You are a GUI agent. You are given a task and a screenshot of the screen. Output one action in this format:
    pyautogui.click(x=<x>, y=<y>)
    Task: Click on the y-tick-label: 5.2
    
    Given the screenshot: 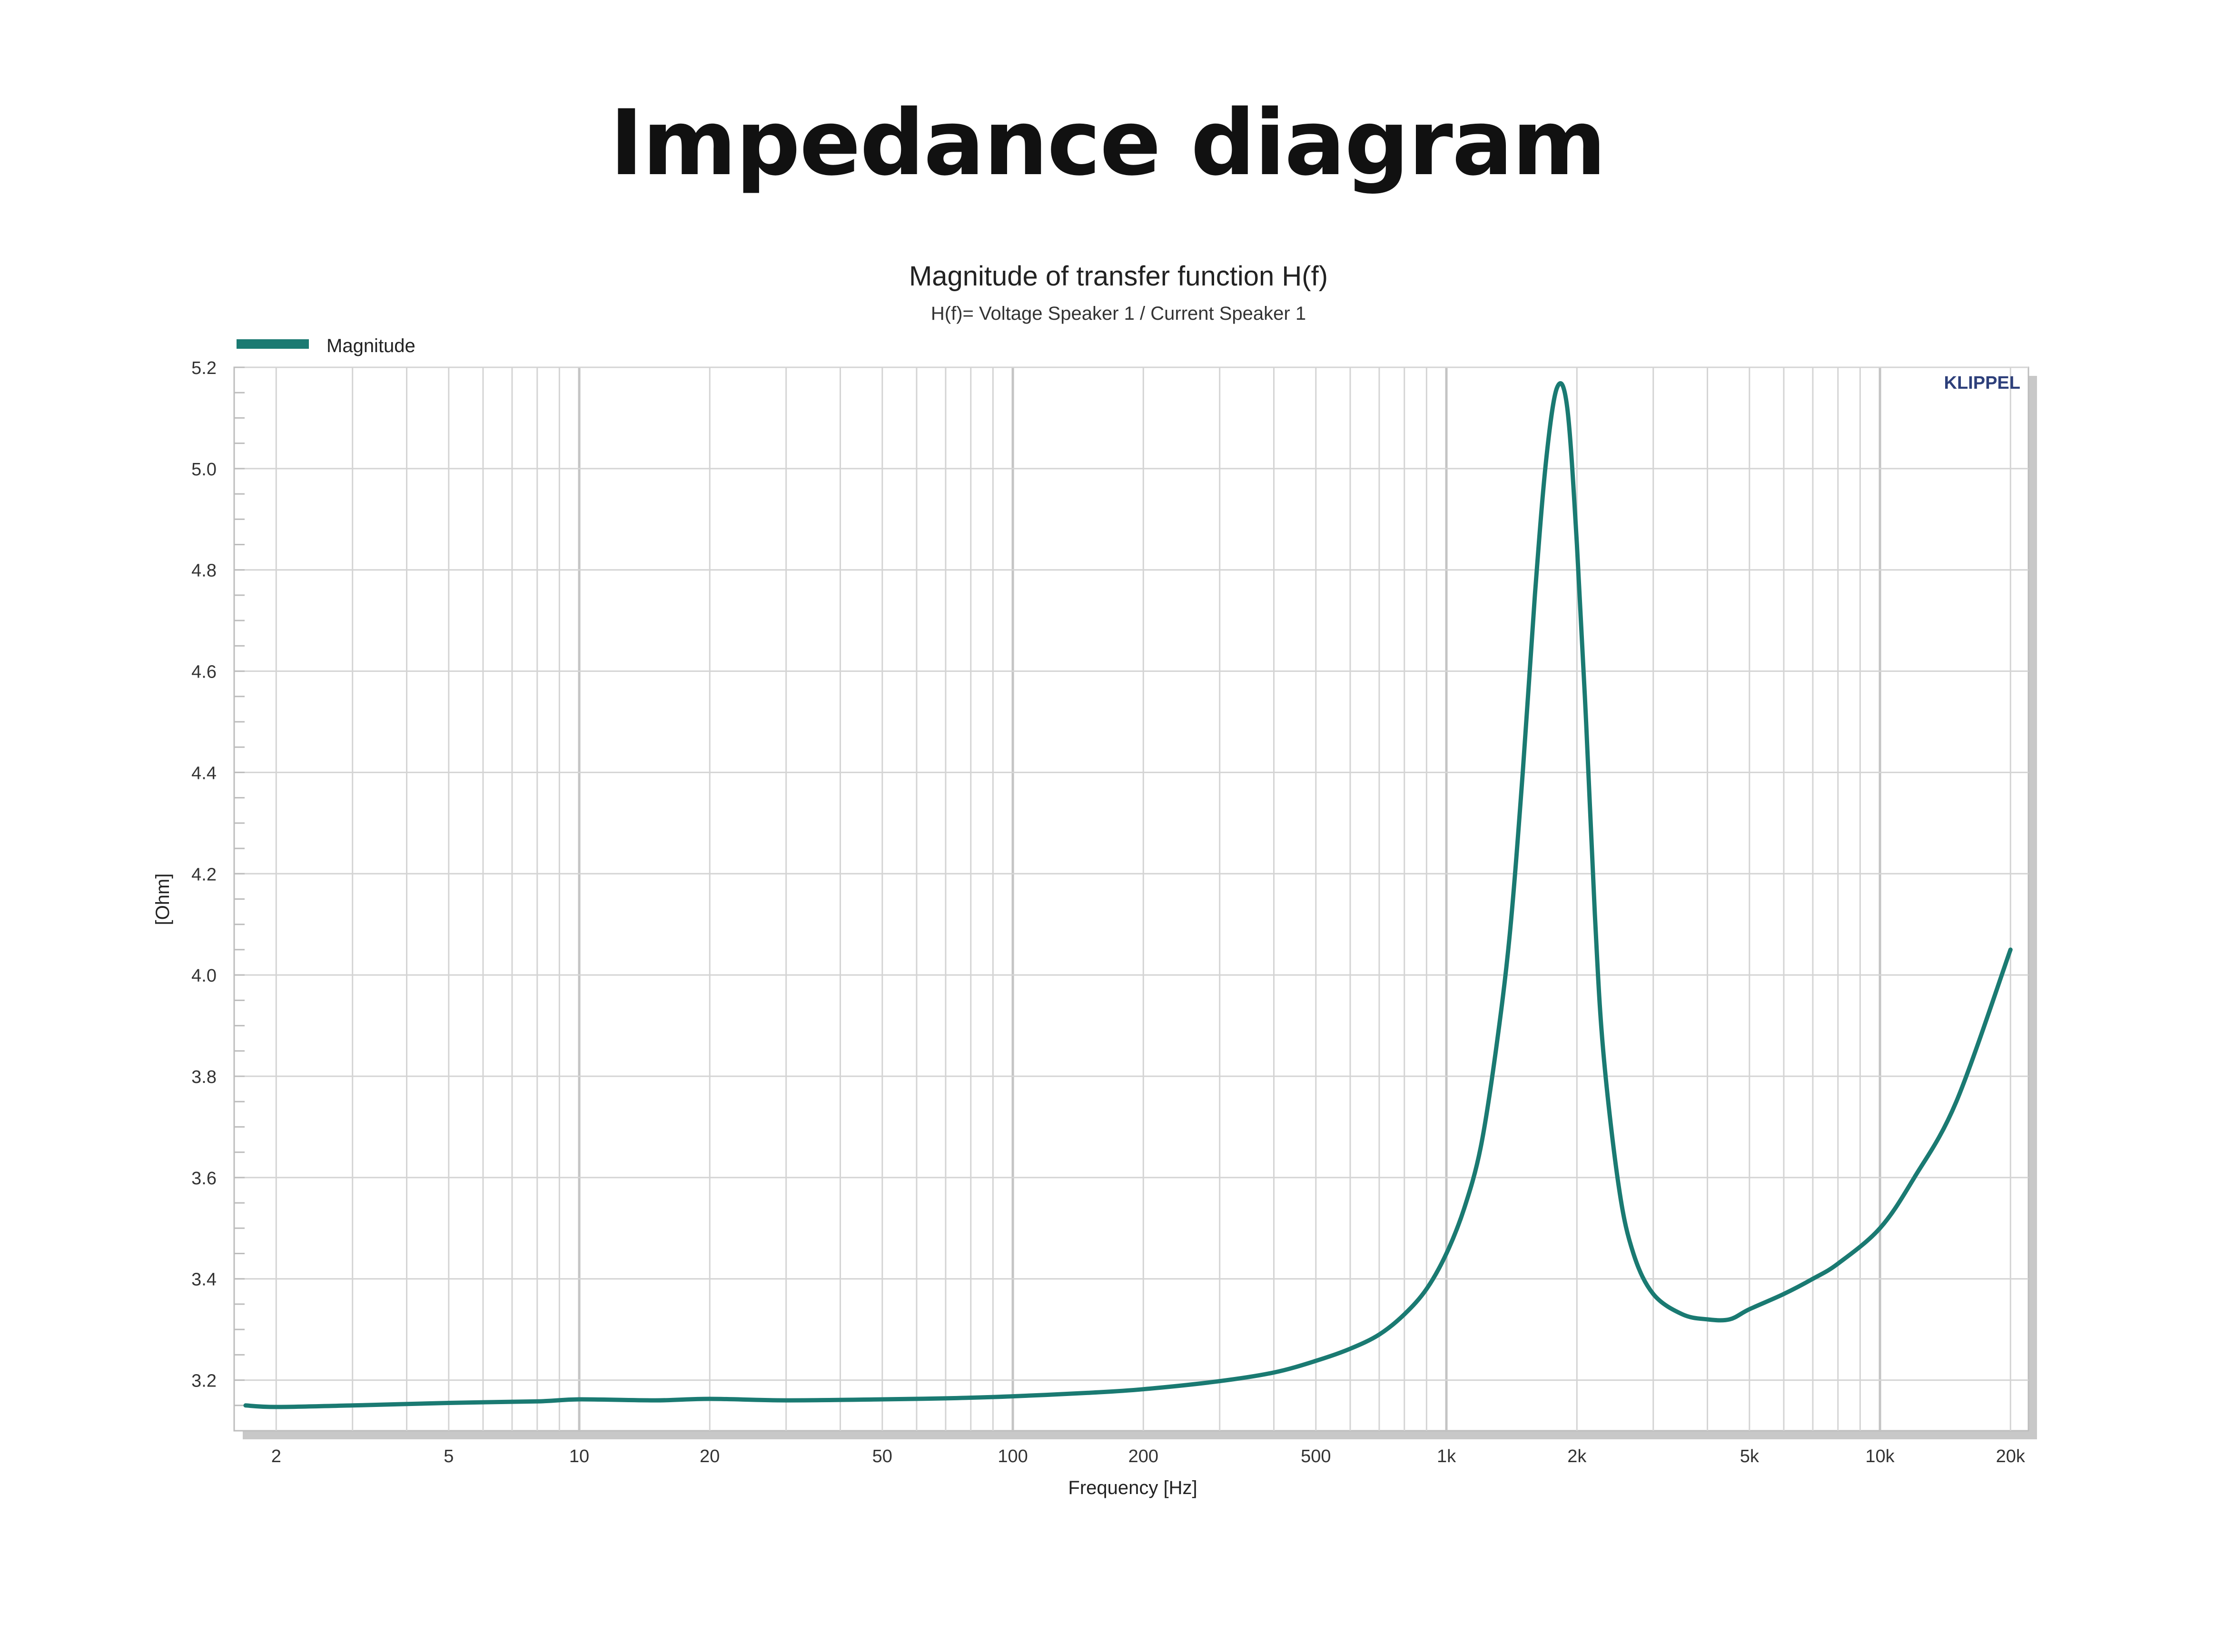 What is the action you would take?
    pyautogui.click(x=204, y=368)
    